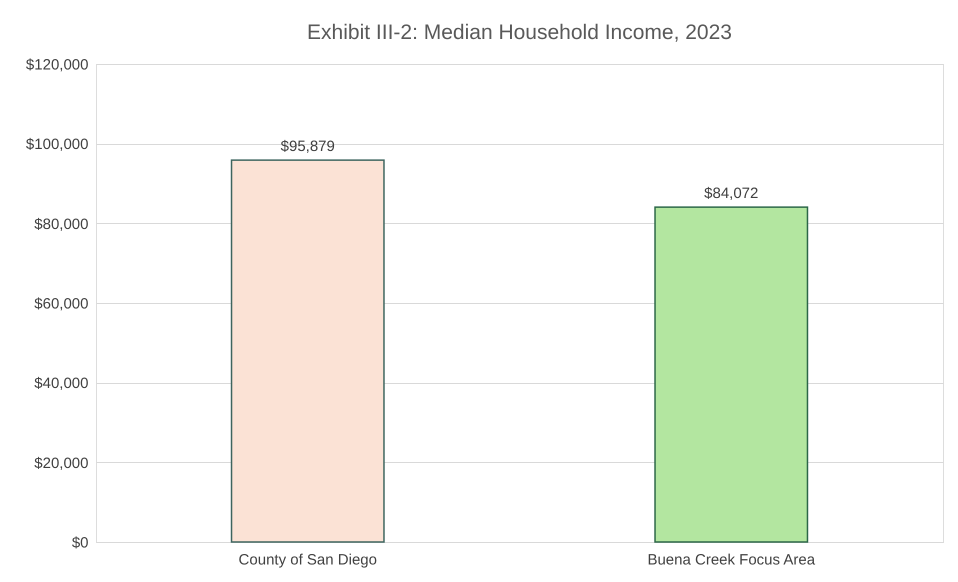  I want to click on y-tick-label: $0, so click(80, 543).